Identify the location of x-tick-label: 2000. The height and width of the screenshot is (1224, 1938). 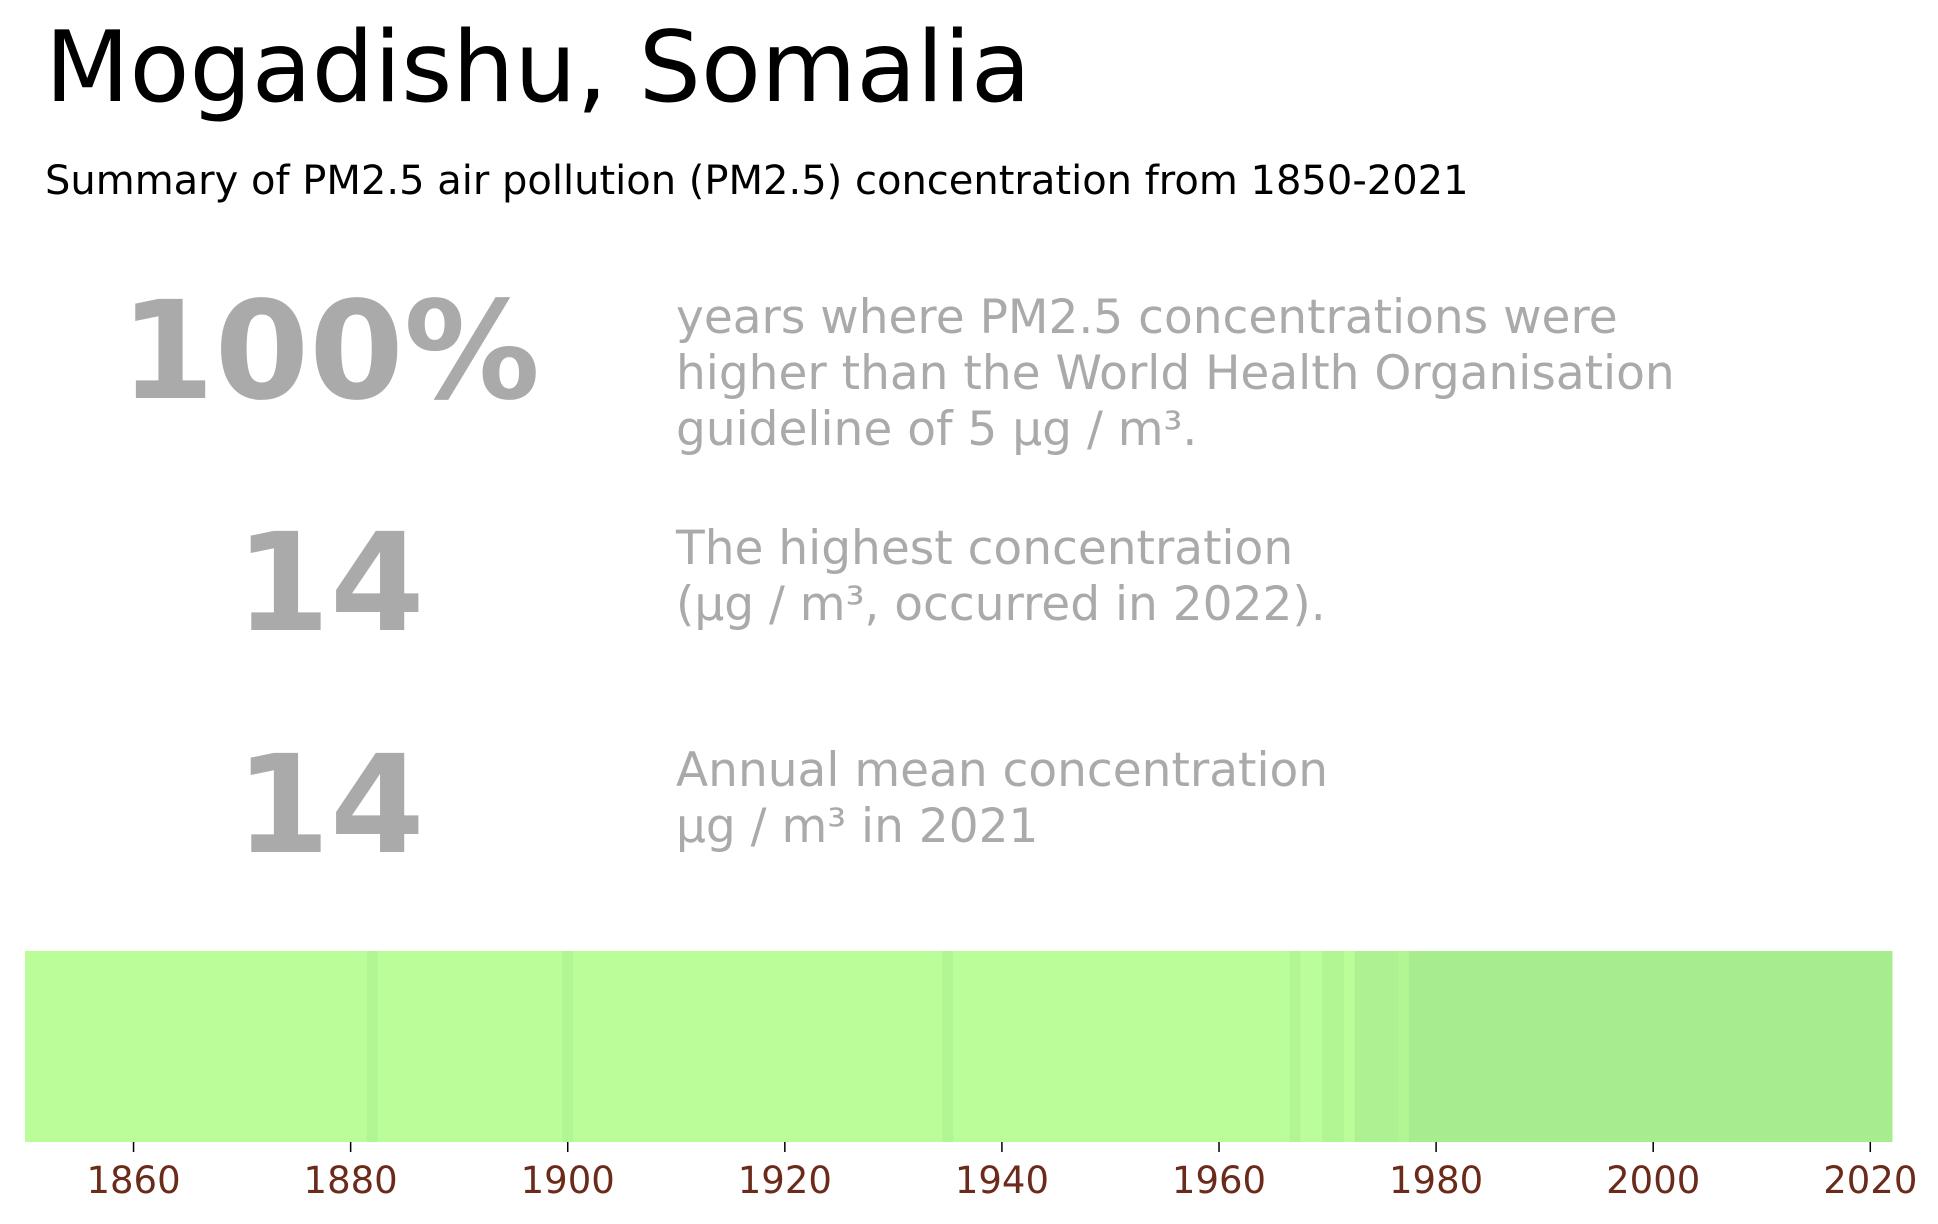
(1653, 1180).